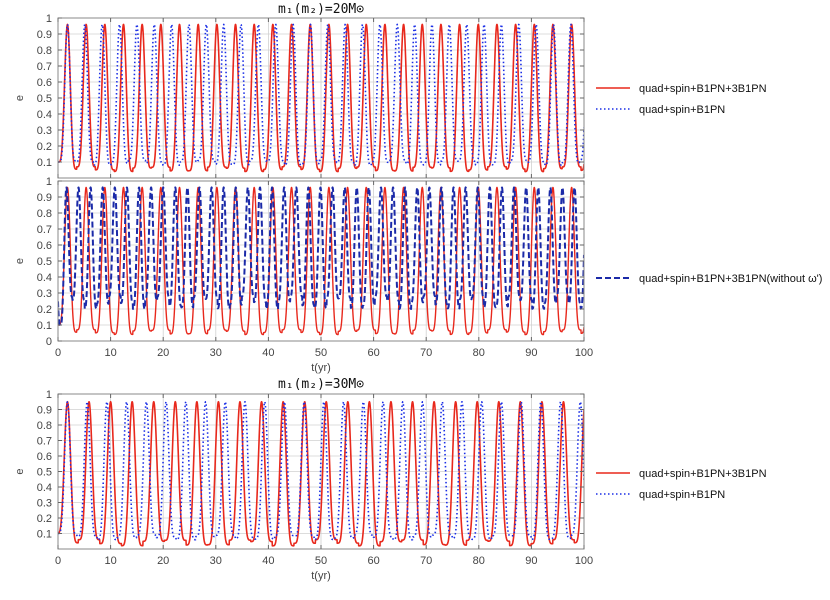 Image resolution: width=830 pixels, height=600 pixels. What do you see at coordinates (49, 342) in the screenshot?
I see `y-tick-label: 0` at bounding box center [49, 342].